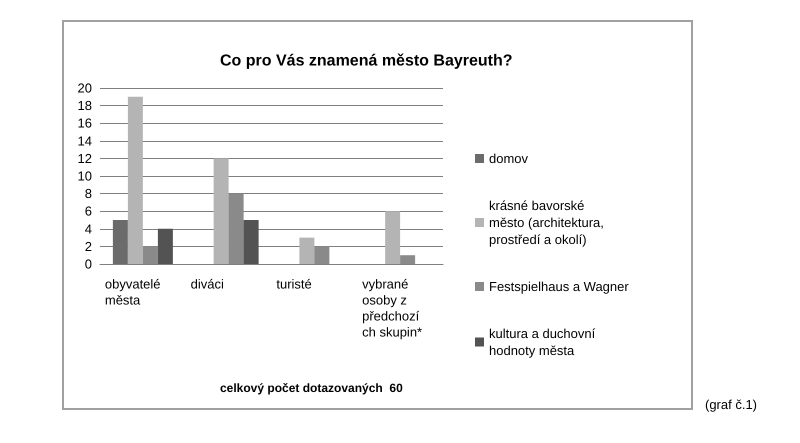 This screenshot has width=800, height=443. I want to click on x-tick-label: obyvatelé města, so click(134, 292).